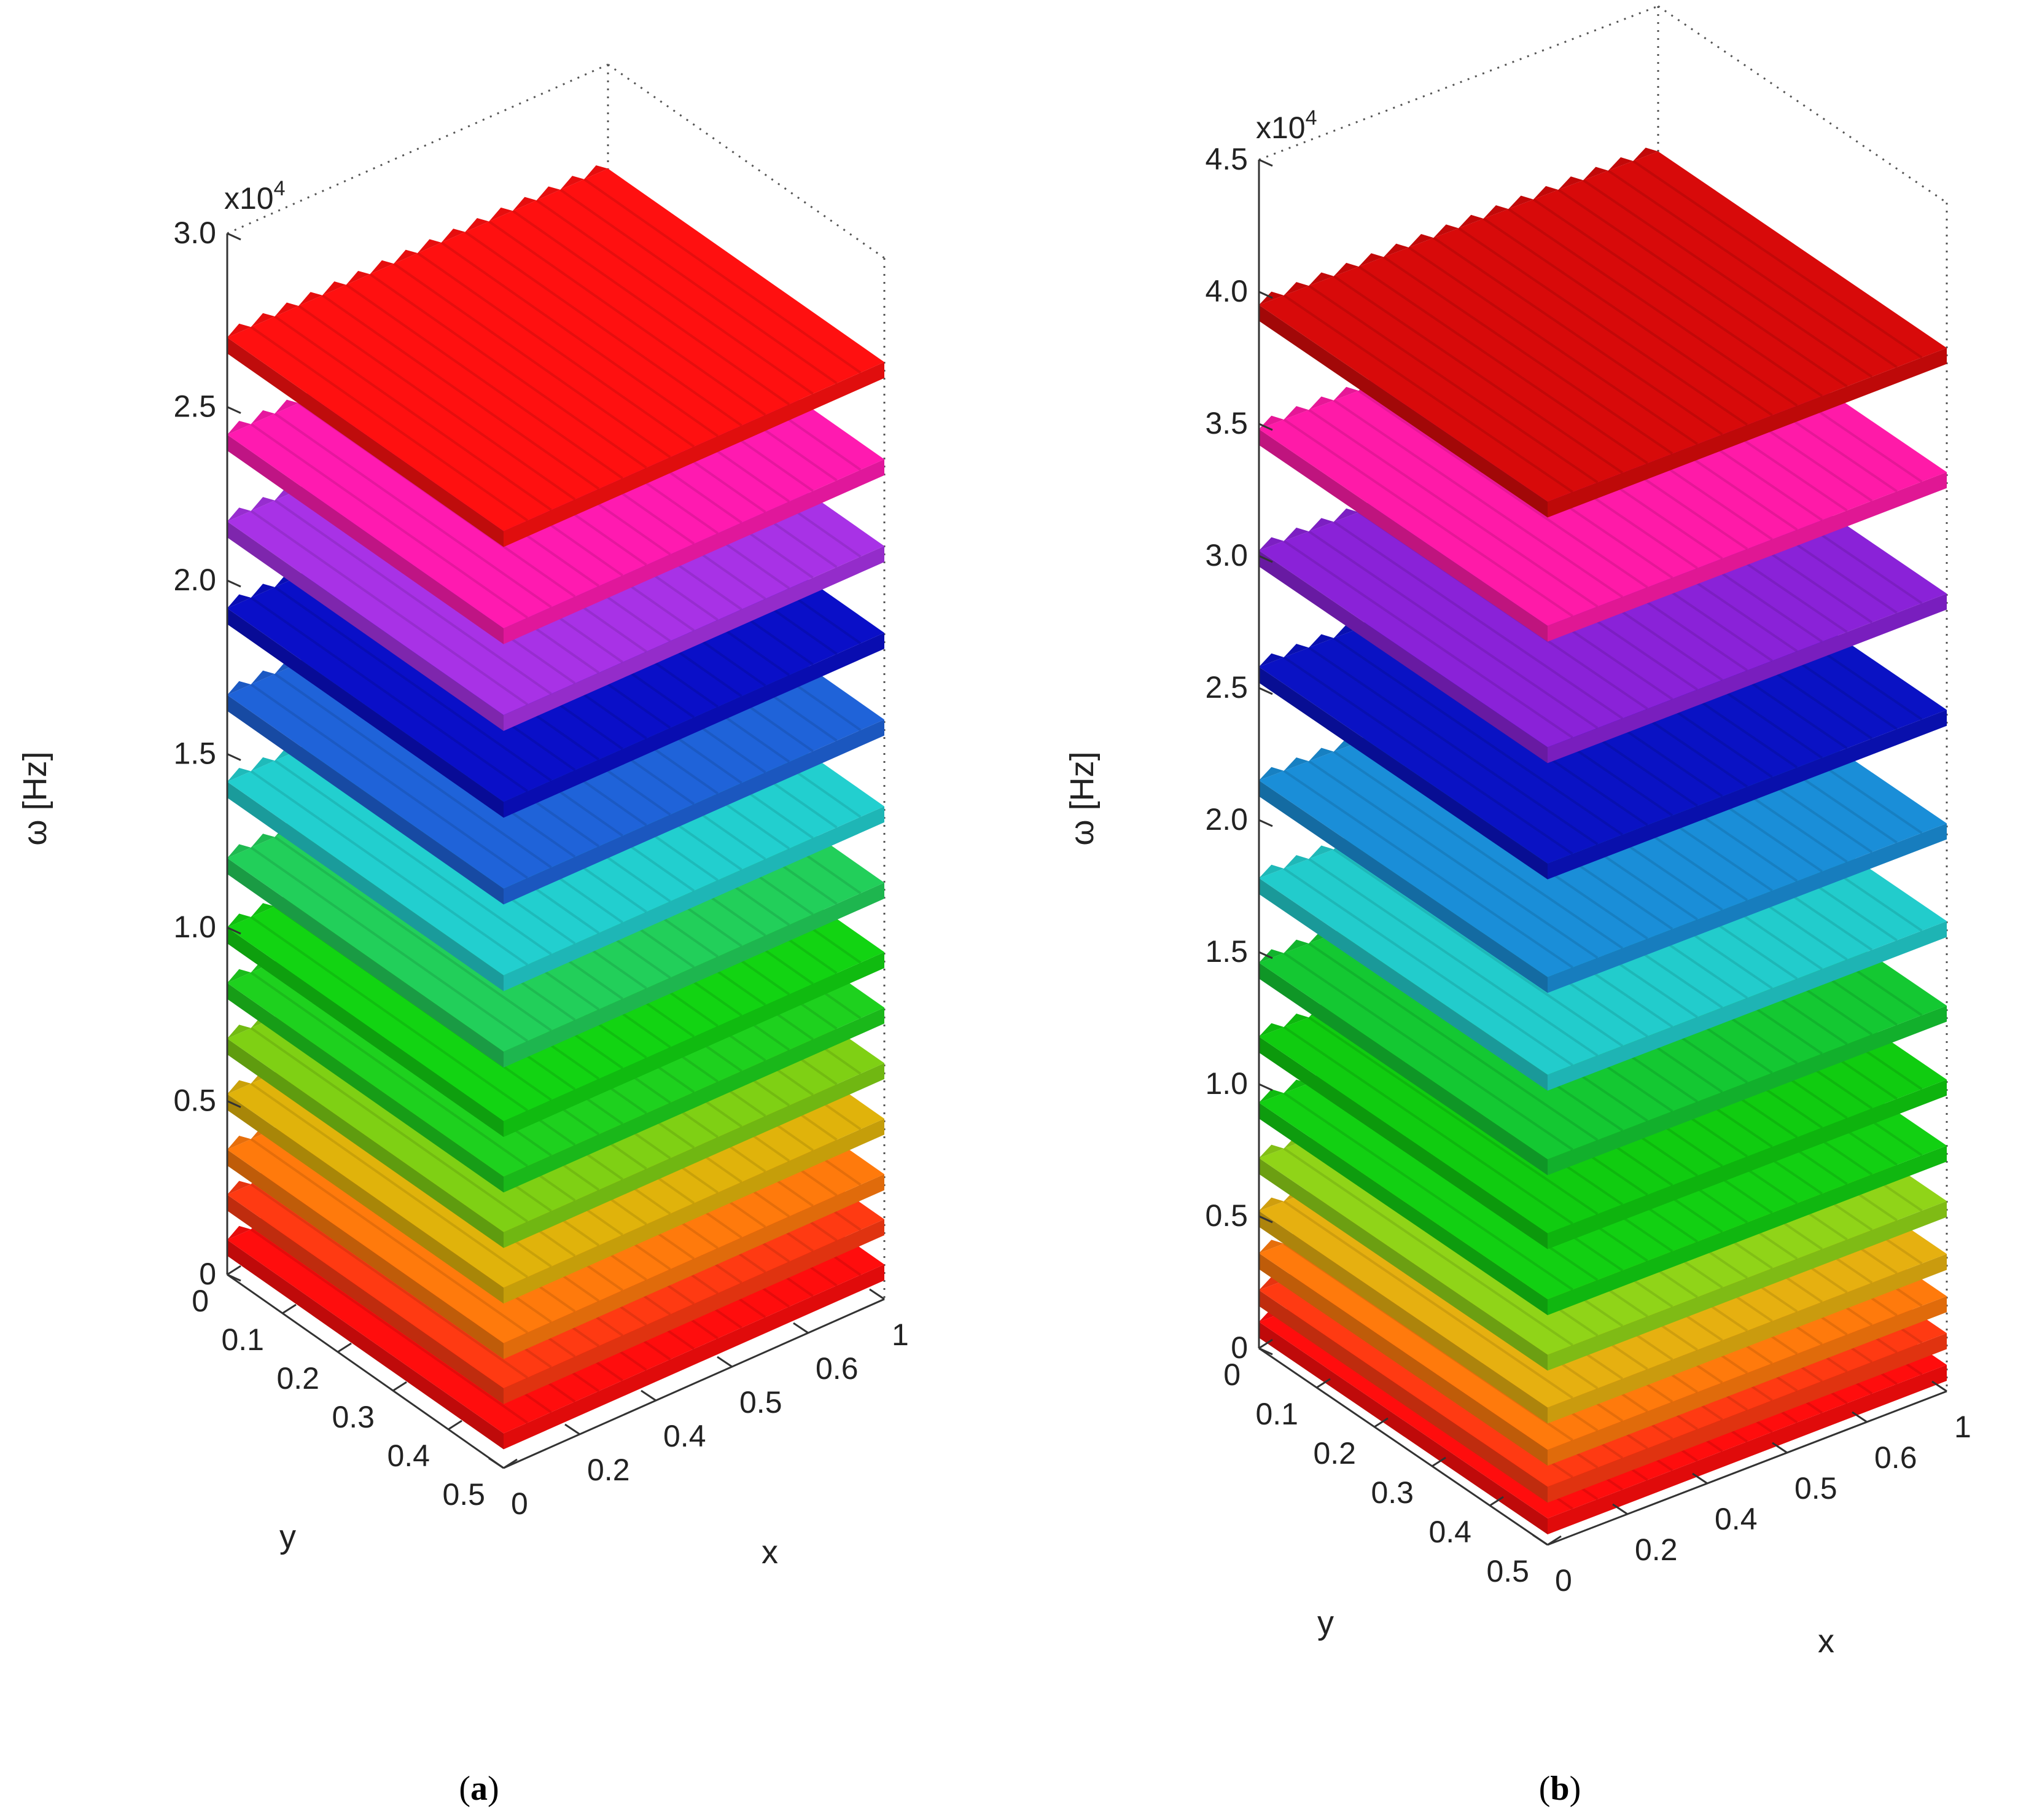  What do you see at coordinates (1802, 105) in the screenshot?
I see `box-top-edge` at bounding box center [1802, 105].